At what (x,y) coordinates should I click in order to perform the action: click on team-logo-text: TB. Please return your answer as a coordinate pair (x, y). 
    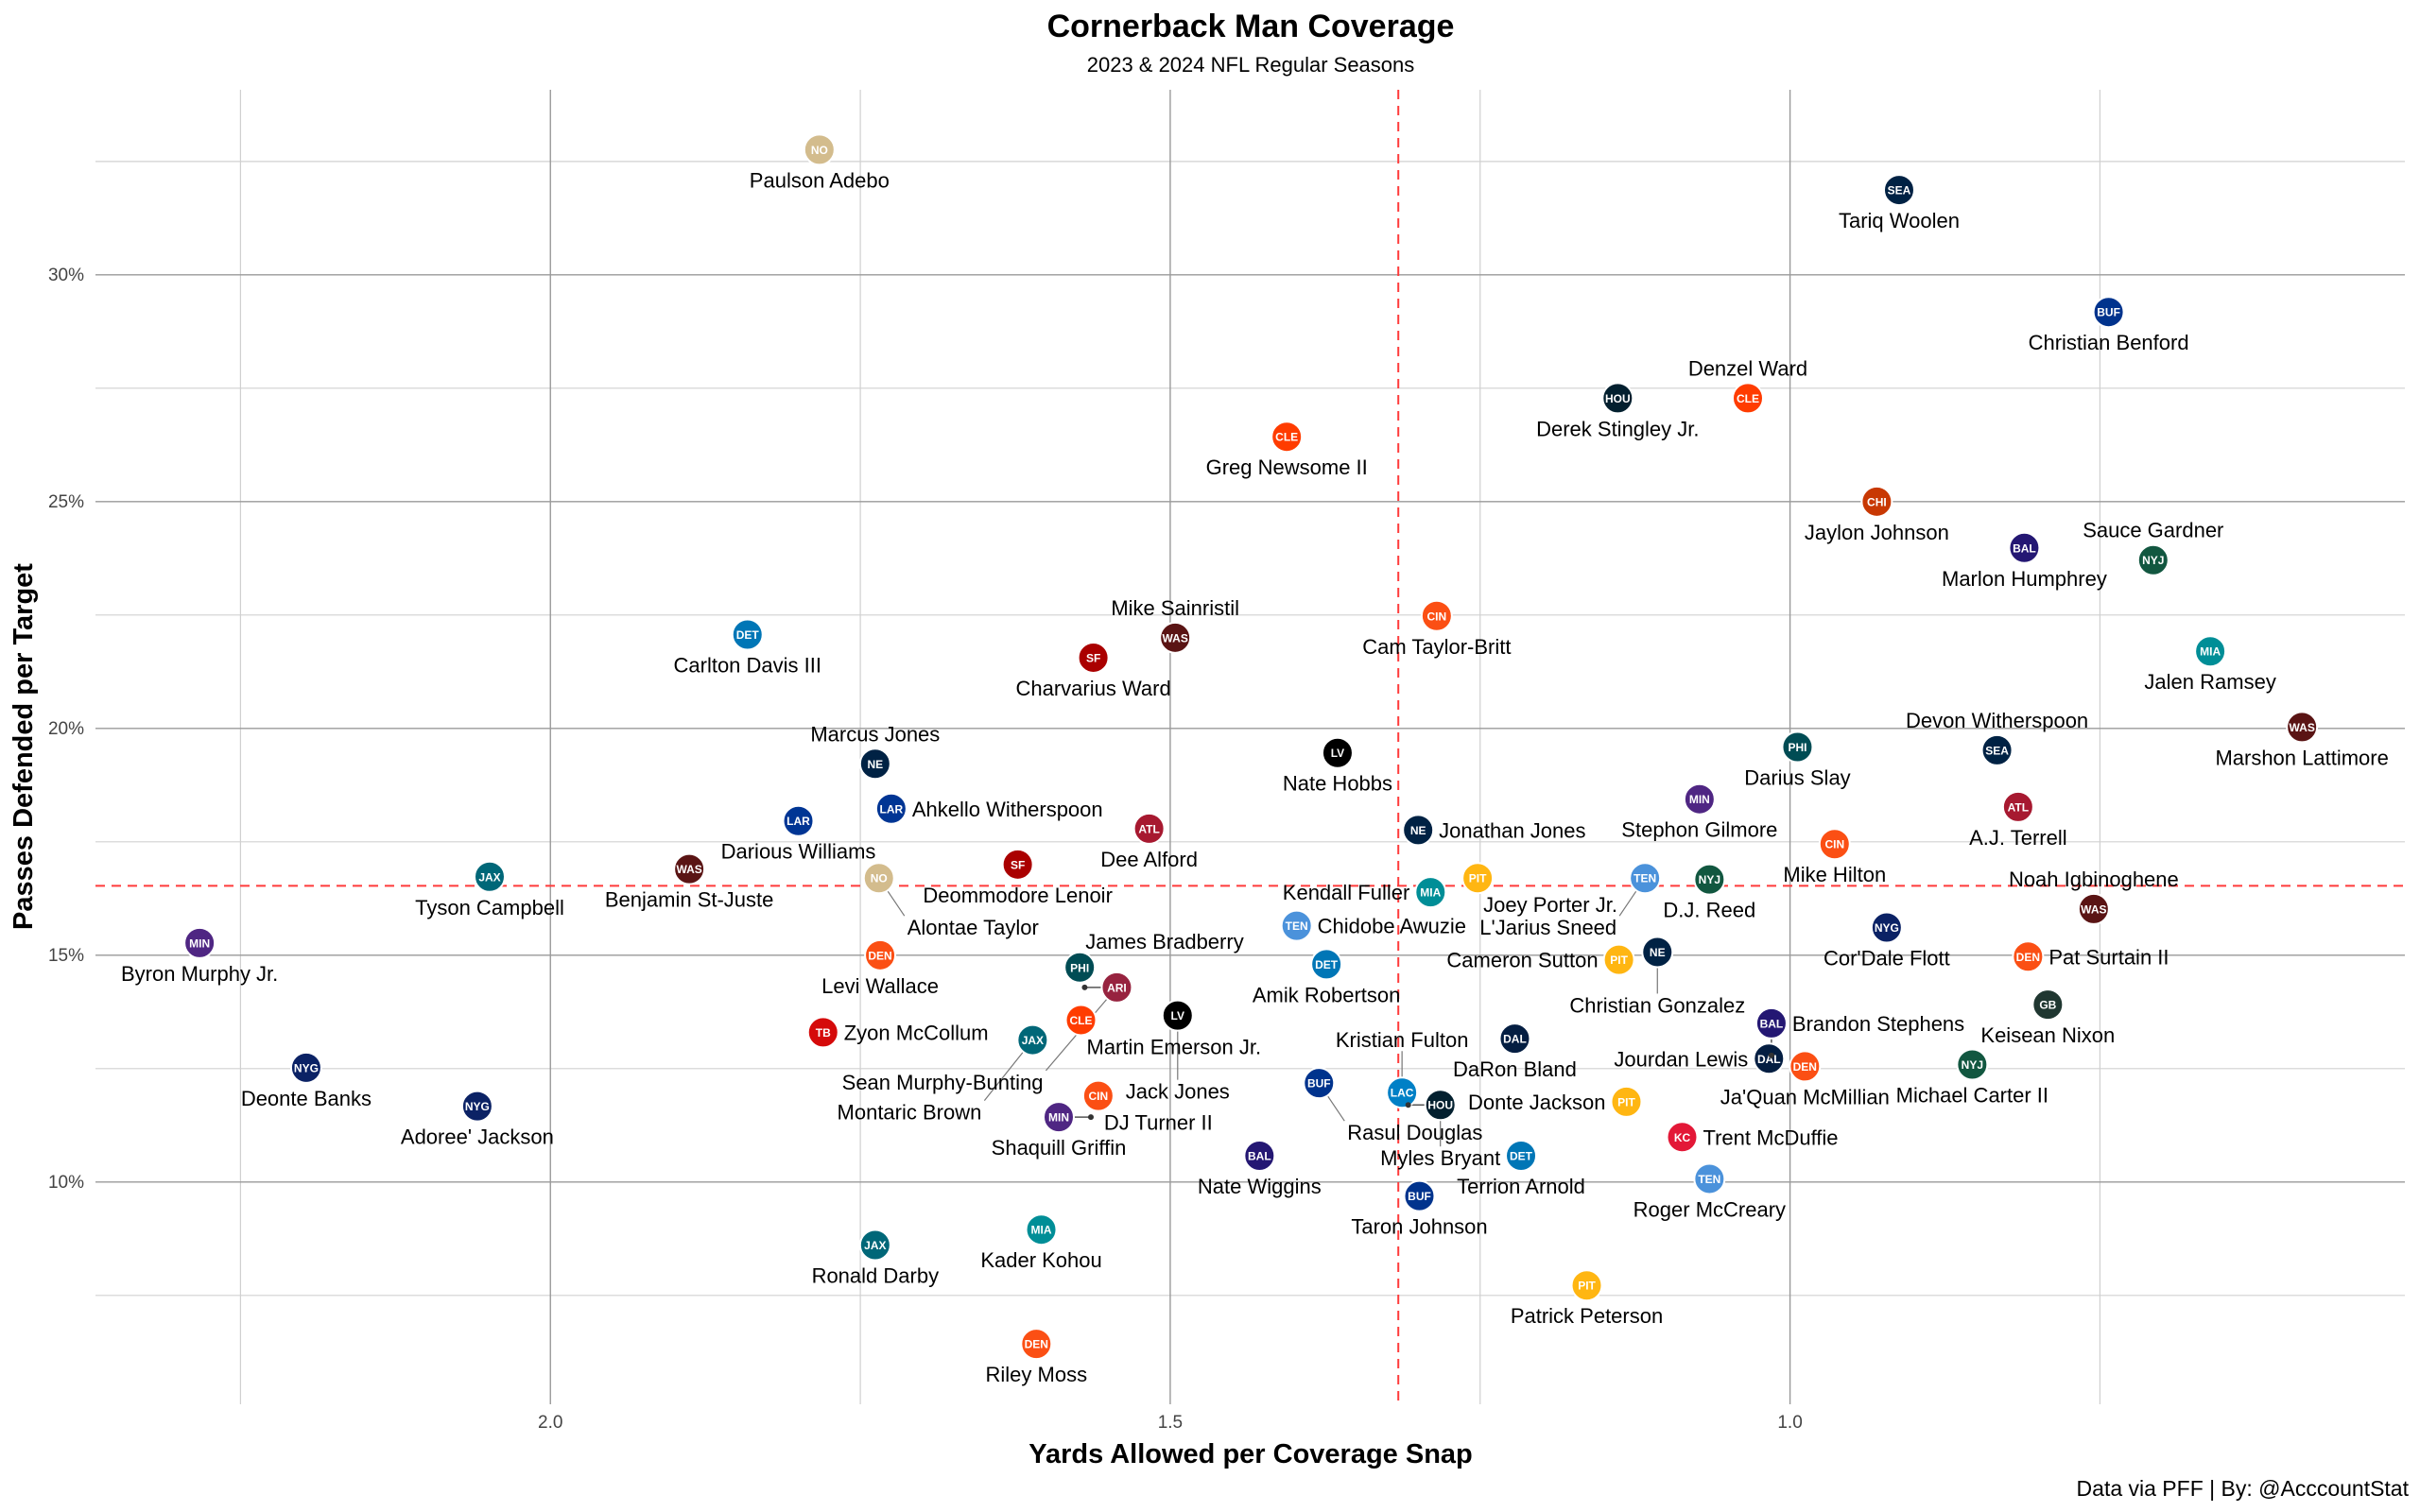
    Looking at the image, I should click on (824, 1033).